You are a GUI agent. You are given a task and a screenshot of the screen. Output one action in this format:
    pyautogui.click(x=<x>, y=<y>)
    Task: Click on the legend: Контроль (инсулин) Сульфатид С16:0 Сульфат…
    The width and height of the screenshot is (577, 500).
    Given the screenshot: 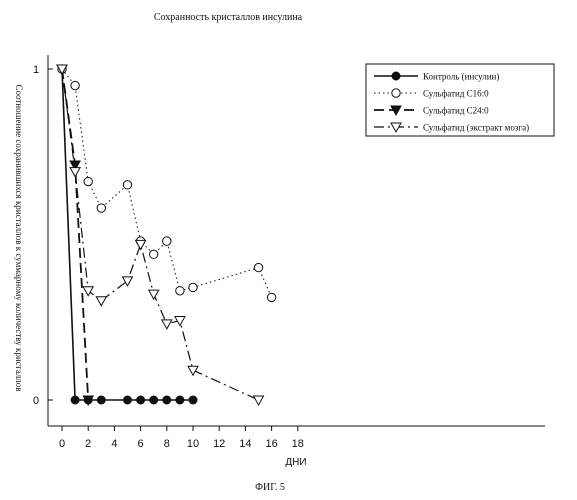 What is the action you would take?
    pyautogui.click(x=460, y=100)
    